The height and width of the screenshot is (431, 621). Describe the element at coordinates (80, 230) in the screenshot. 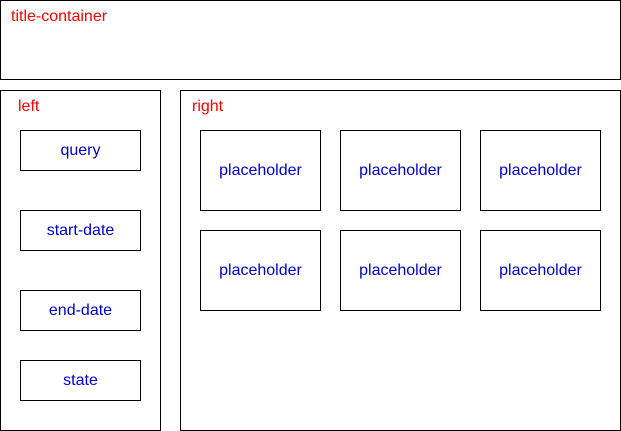

I see `start-date-box: start-date` at that location.